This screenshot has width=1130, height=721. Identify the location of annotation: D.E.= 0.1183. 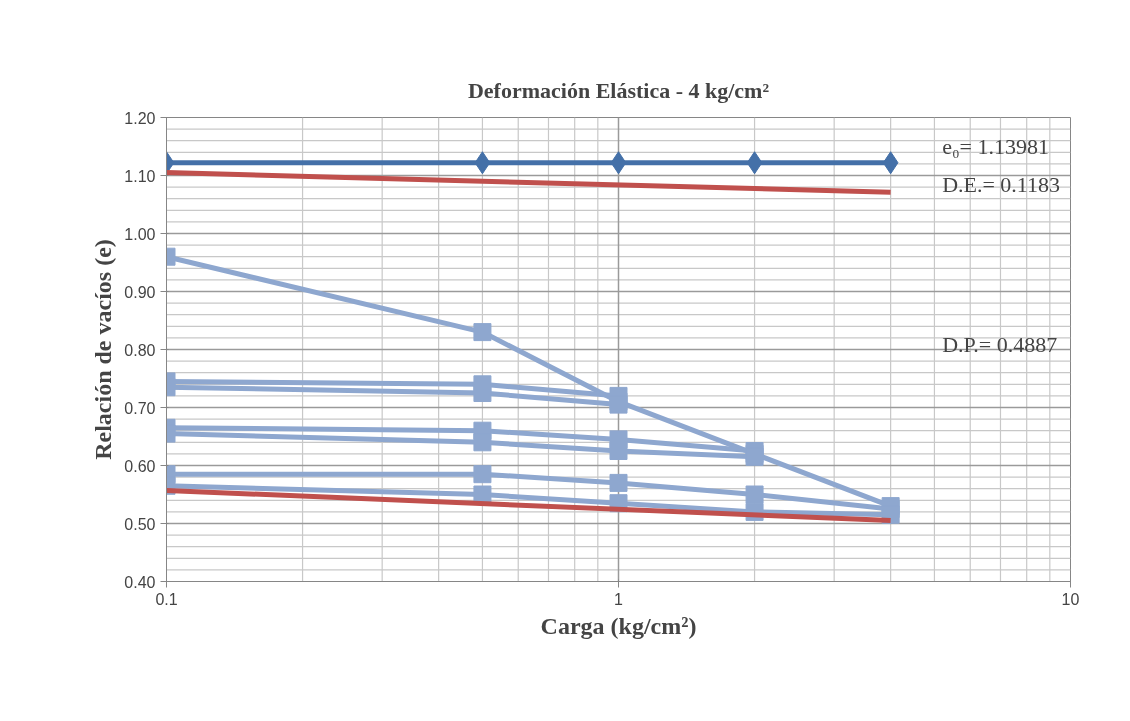
(1001, 184).